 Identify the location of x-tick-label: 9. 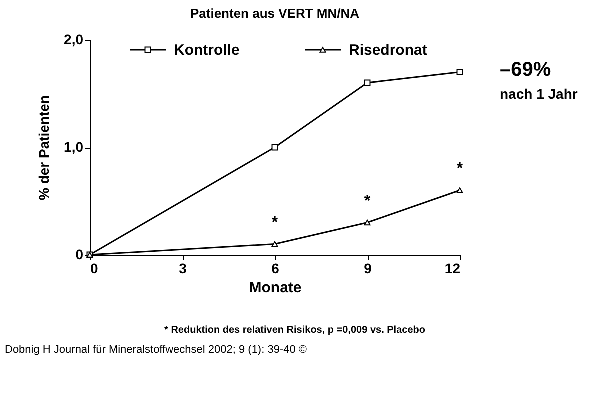
(368, 268).